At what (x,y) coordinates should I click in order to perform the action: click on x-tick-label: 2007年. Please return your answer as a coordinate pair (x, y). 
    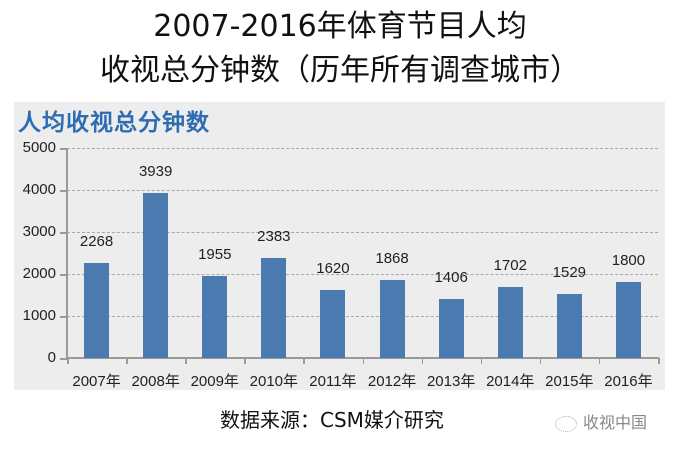
    Looking at the image, I should click on (96, 381).